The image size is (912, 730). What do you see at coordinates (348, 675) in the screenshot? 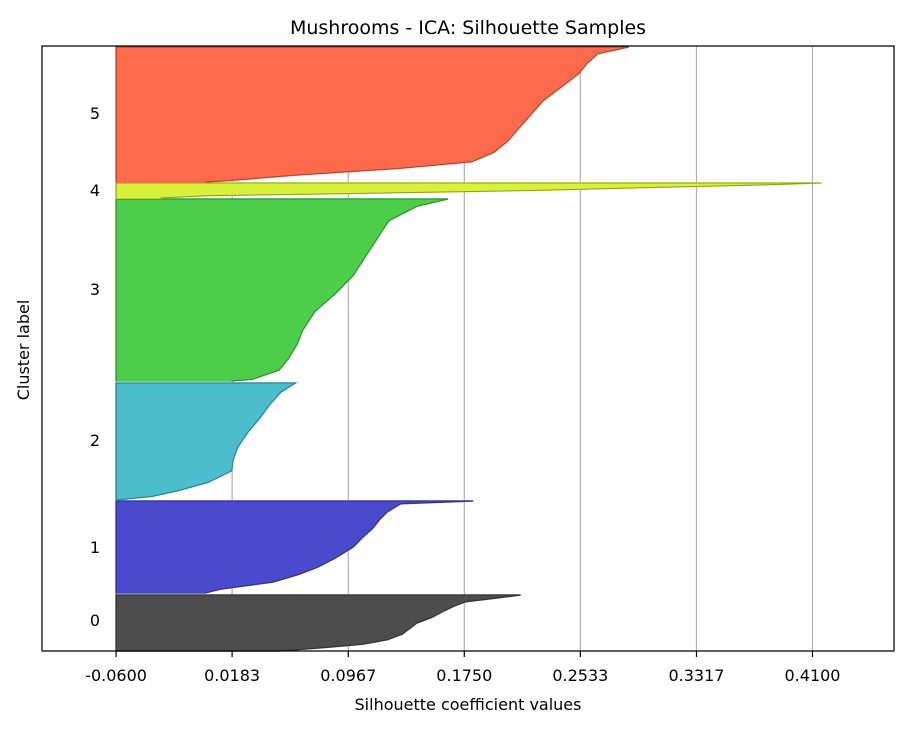
I see `x-tick-label: 0.0967` at bounding box center [348, 675].